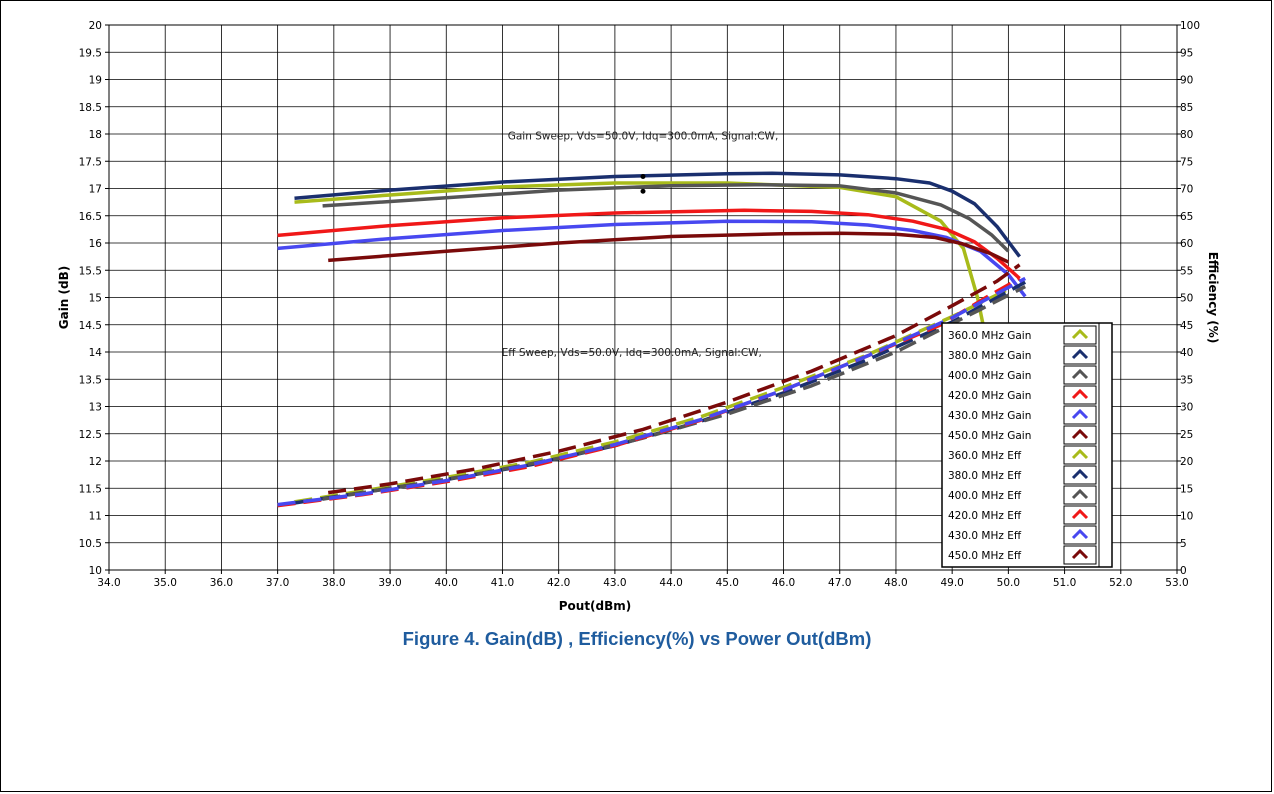 Image resolution: width=1274 pixels, height=794 pixels. Describe the element at coordinates (95, 571) in the screenshot. I see `y-tick-label: 10` at that location.